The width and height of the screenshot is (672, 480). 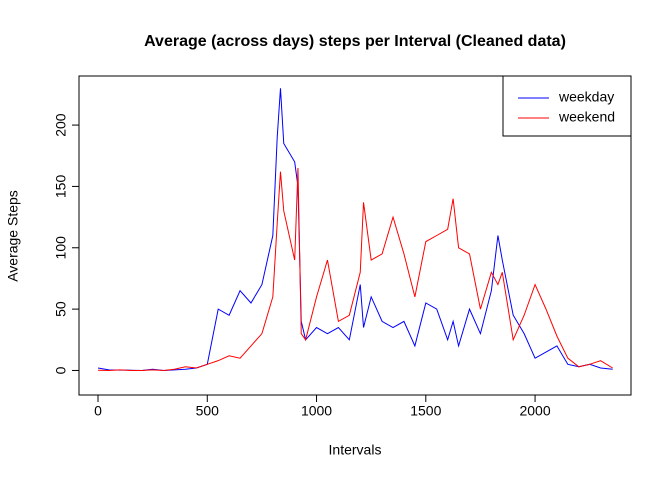 What do you see at coordinates (61, 187) in the screenshot?
I see `y-tick-label: 150` at bounding box center [61, 187].